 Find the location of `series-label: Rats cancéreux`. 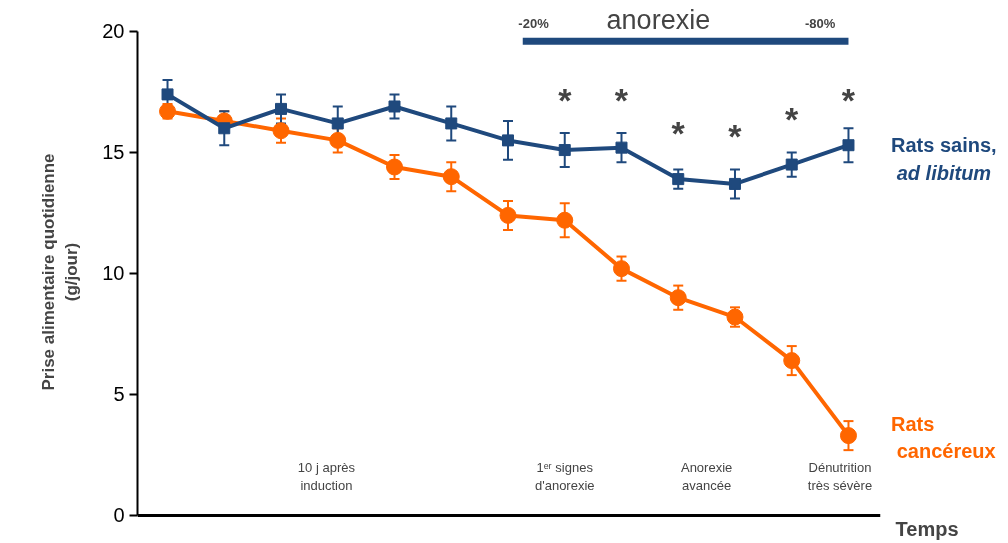

series-label: Rats cancéreux is located at coordinates (943, 437).